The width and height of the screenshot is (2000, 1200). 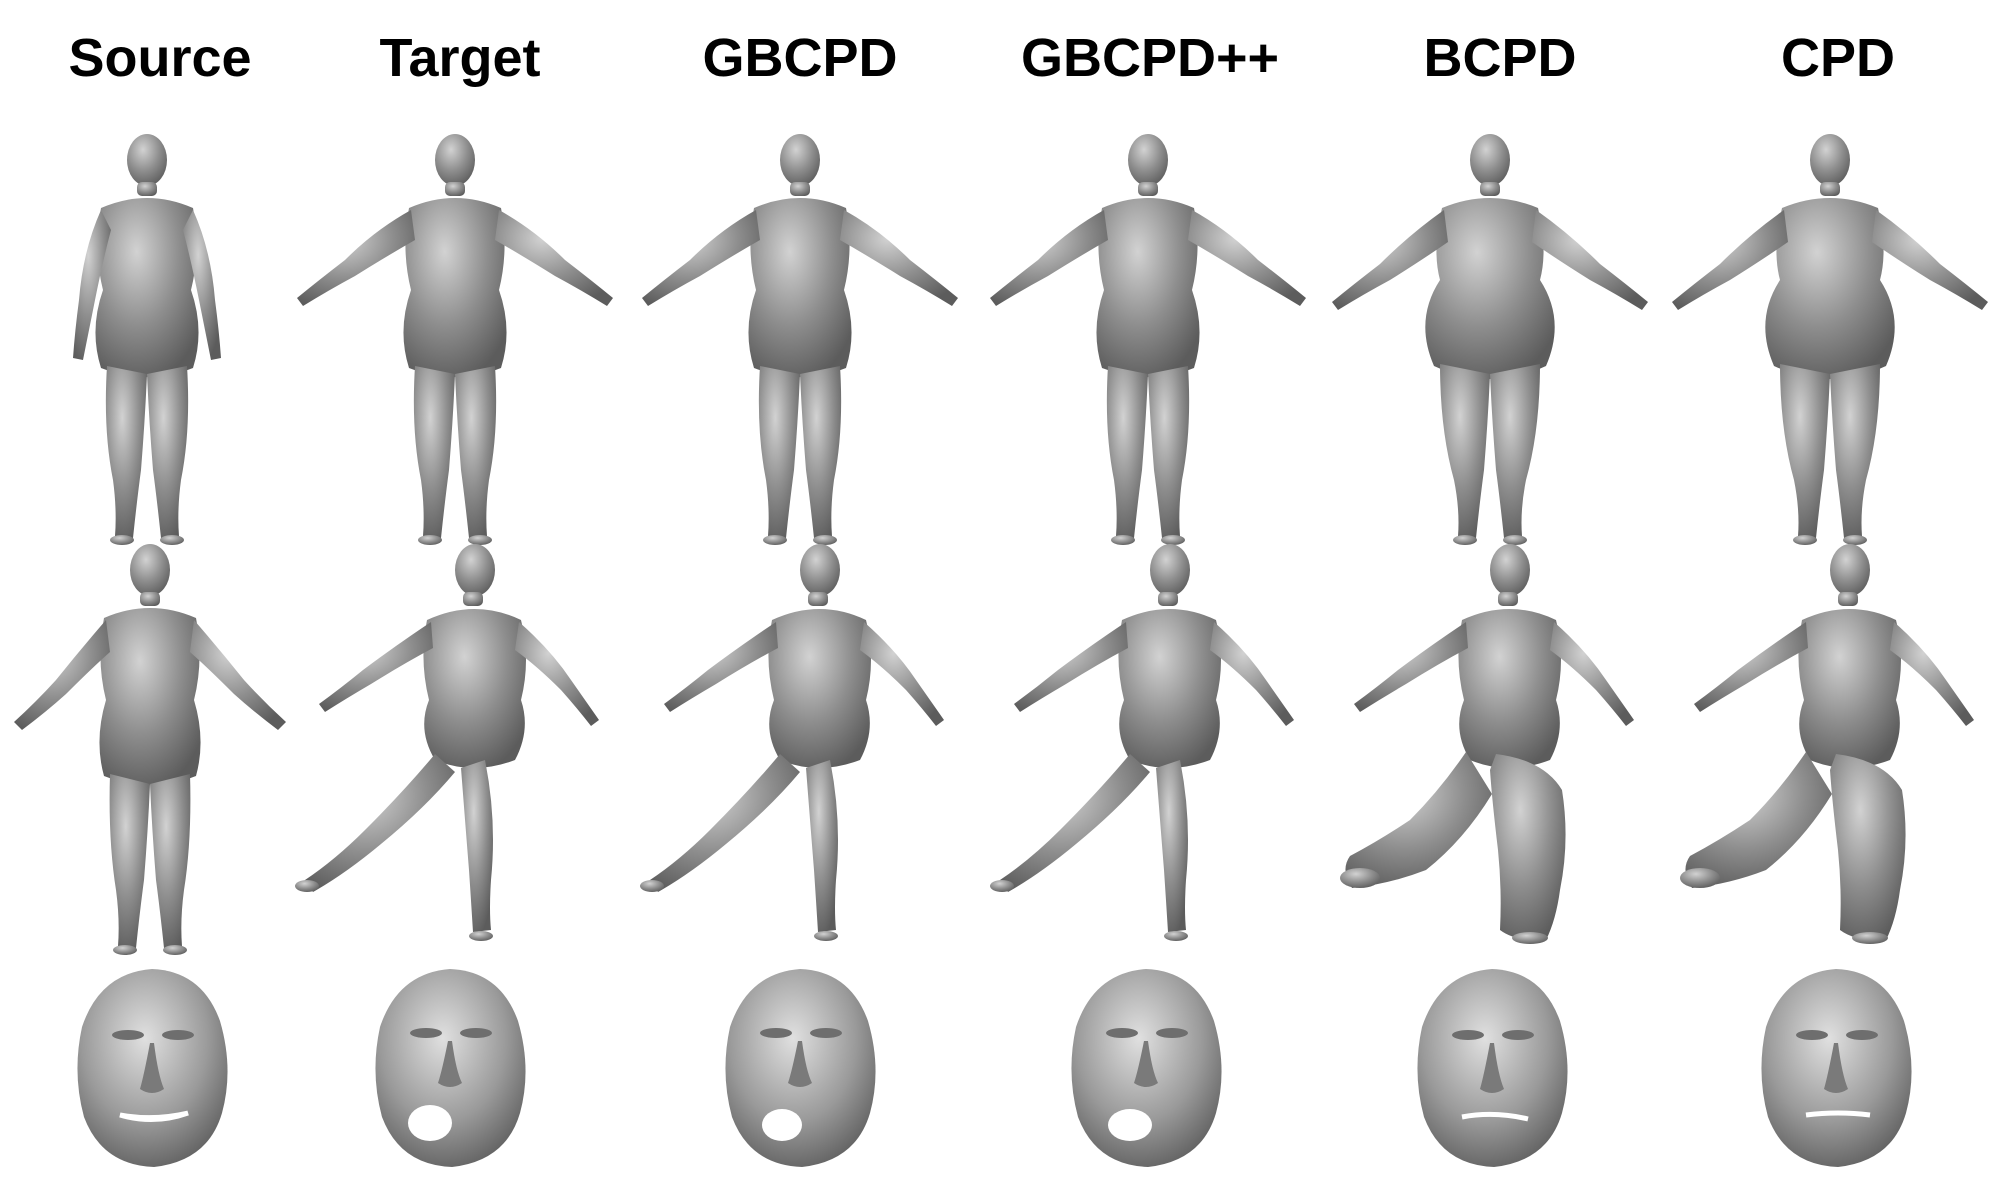 What do you see at coordinates (1490, 340) in the screenshot?
I see `mesh-row1-bcpd` at bounding box center [1490, 340].